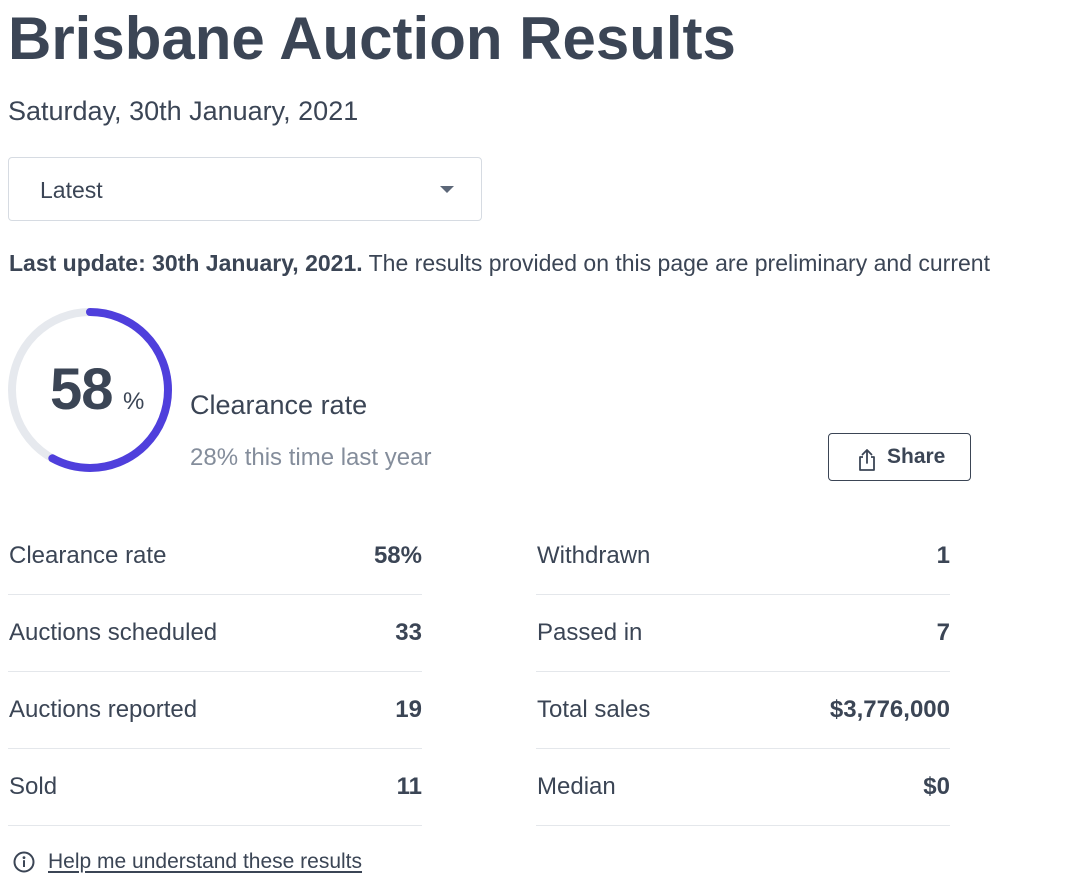  Describe the element at coordinates (71, 190) in the screenshot. I see `select-value: Latest` at that location.